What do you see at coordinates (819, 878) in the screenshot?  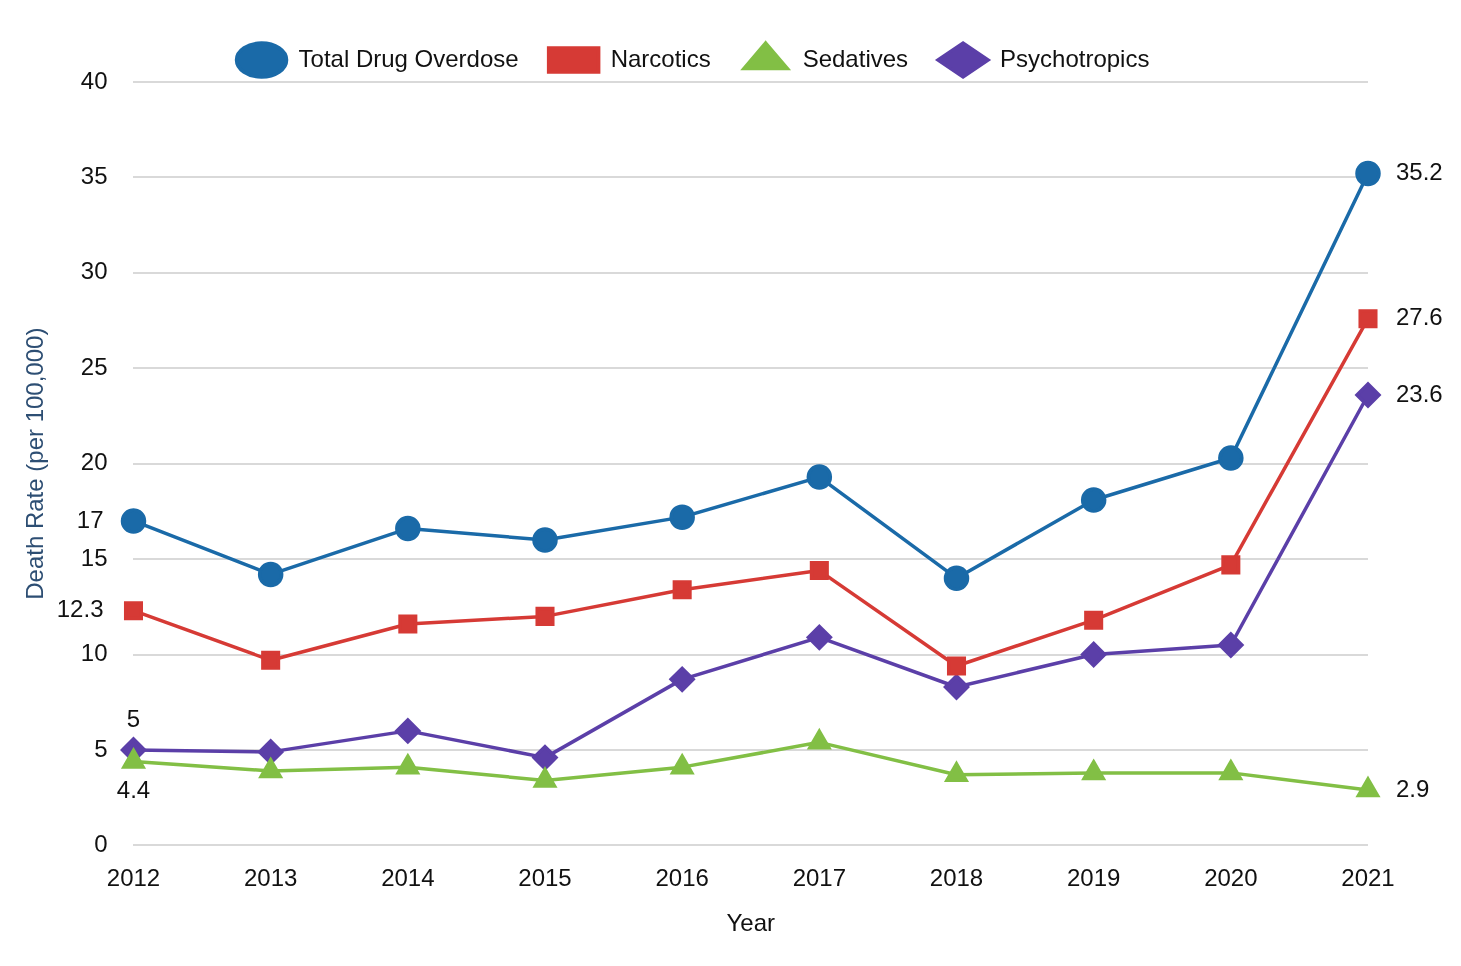 I see `x-tick-label: 2017` at bounding box center [819, 878].